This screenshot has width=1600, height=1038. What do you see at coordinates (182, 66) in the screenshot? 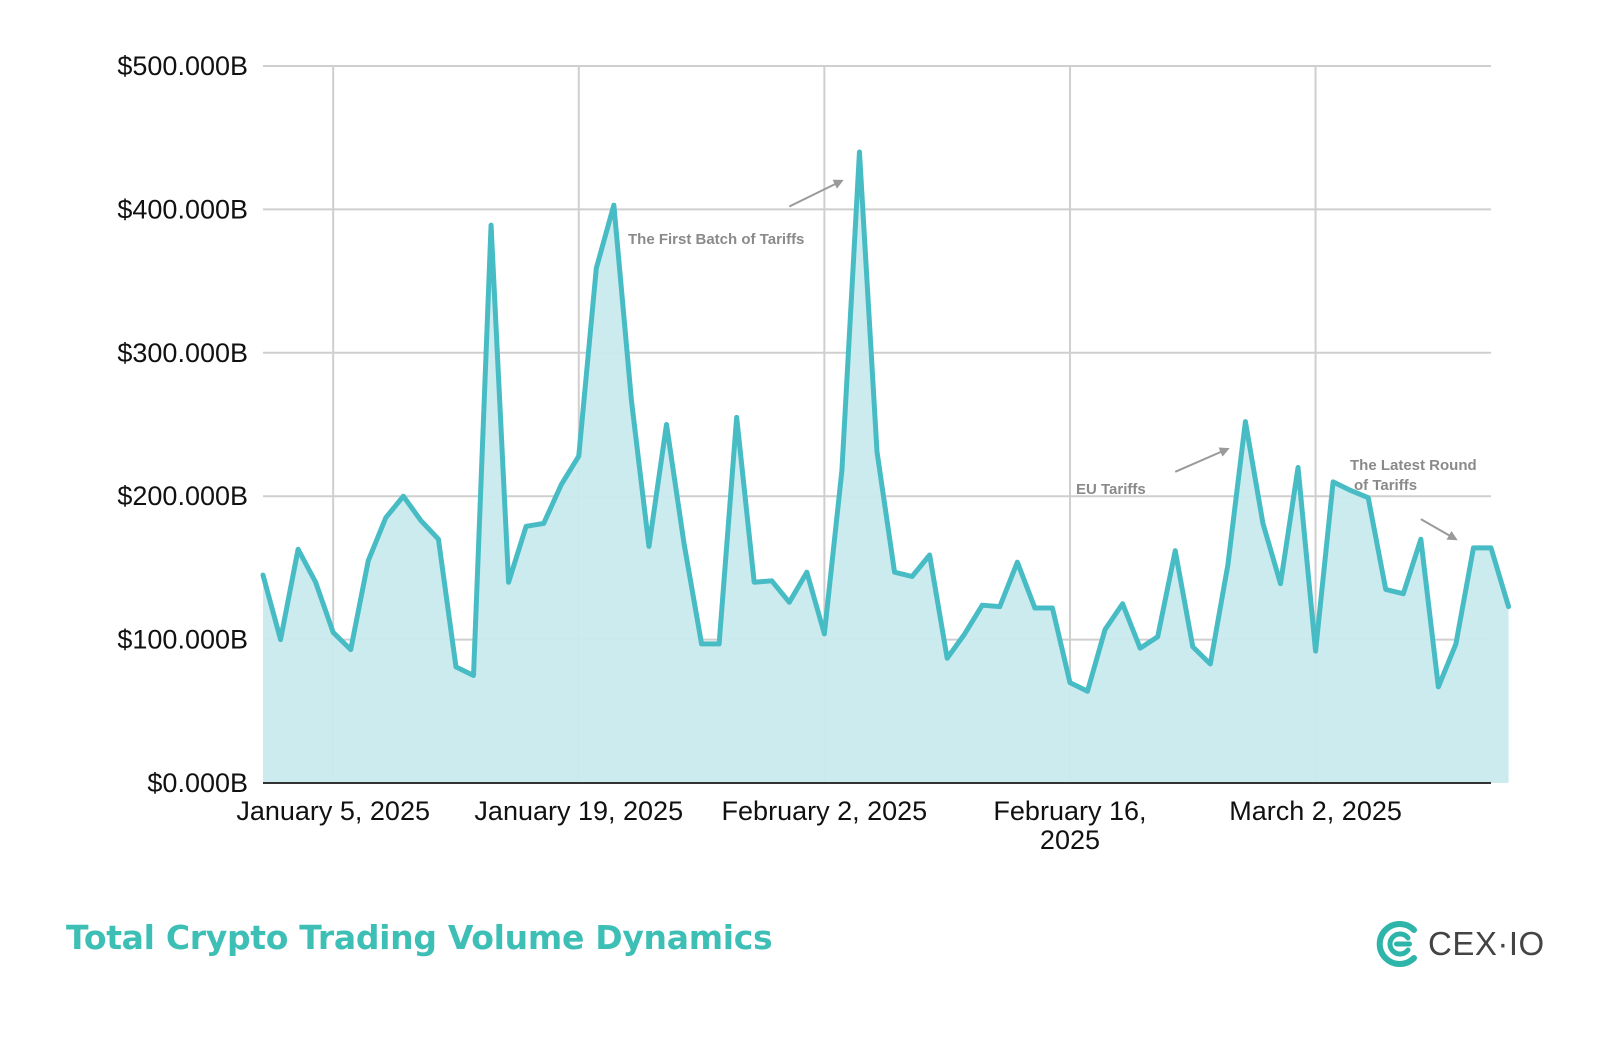
I see `y-tick-label: $500.000B` at bounding box center [182, 66].